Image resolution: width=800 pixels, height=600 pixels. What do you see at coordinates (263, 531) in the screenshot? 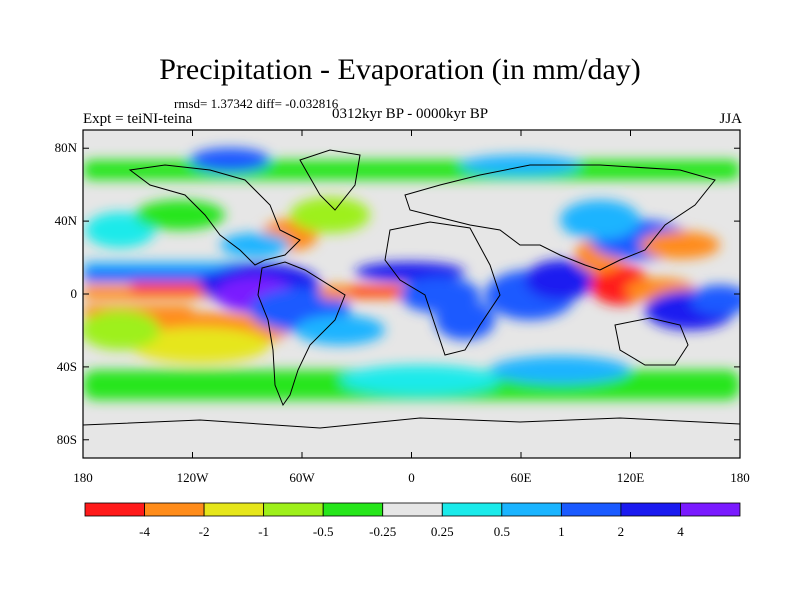
I see `colorbar-label: -1` at bounding box center [263, 531].